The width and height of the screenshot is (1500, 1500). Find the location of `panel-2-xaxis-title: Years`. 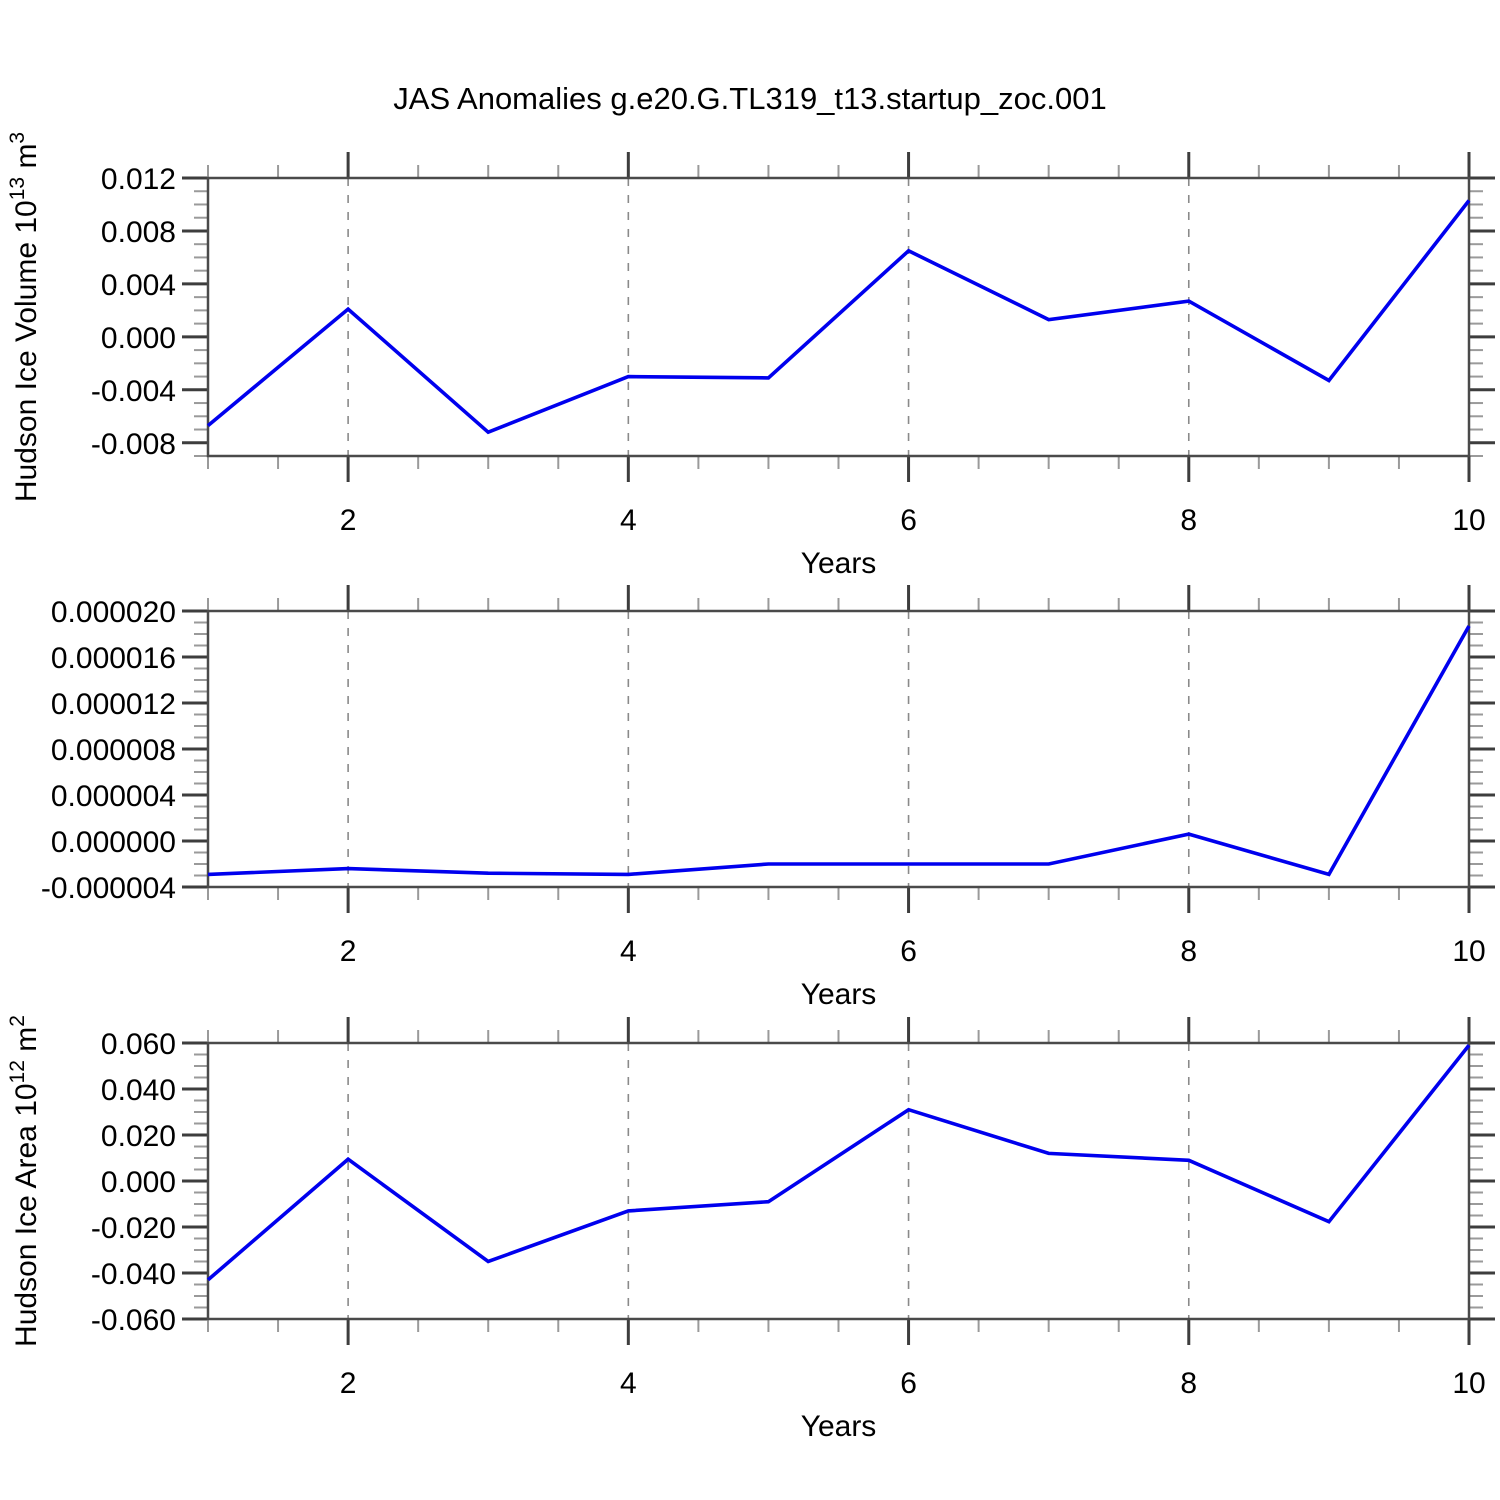

panel-2-xaxis-title: Years is located at coordinates (839, 994).